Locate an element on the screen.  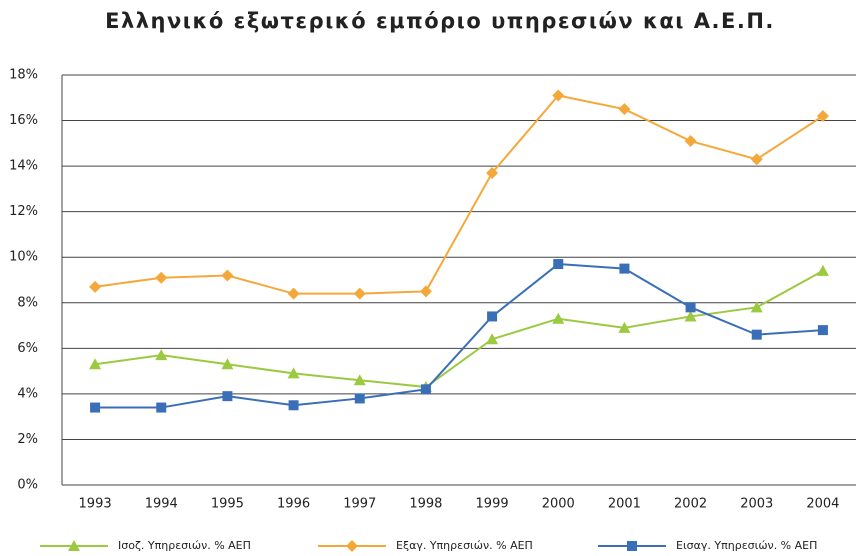
y-tick-label: 6% is located at coordinates (27, 348).